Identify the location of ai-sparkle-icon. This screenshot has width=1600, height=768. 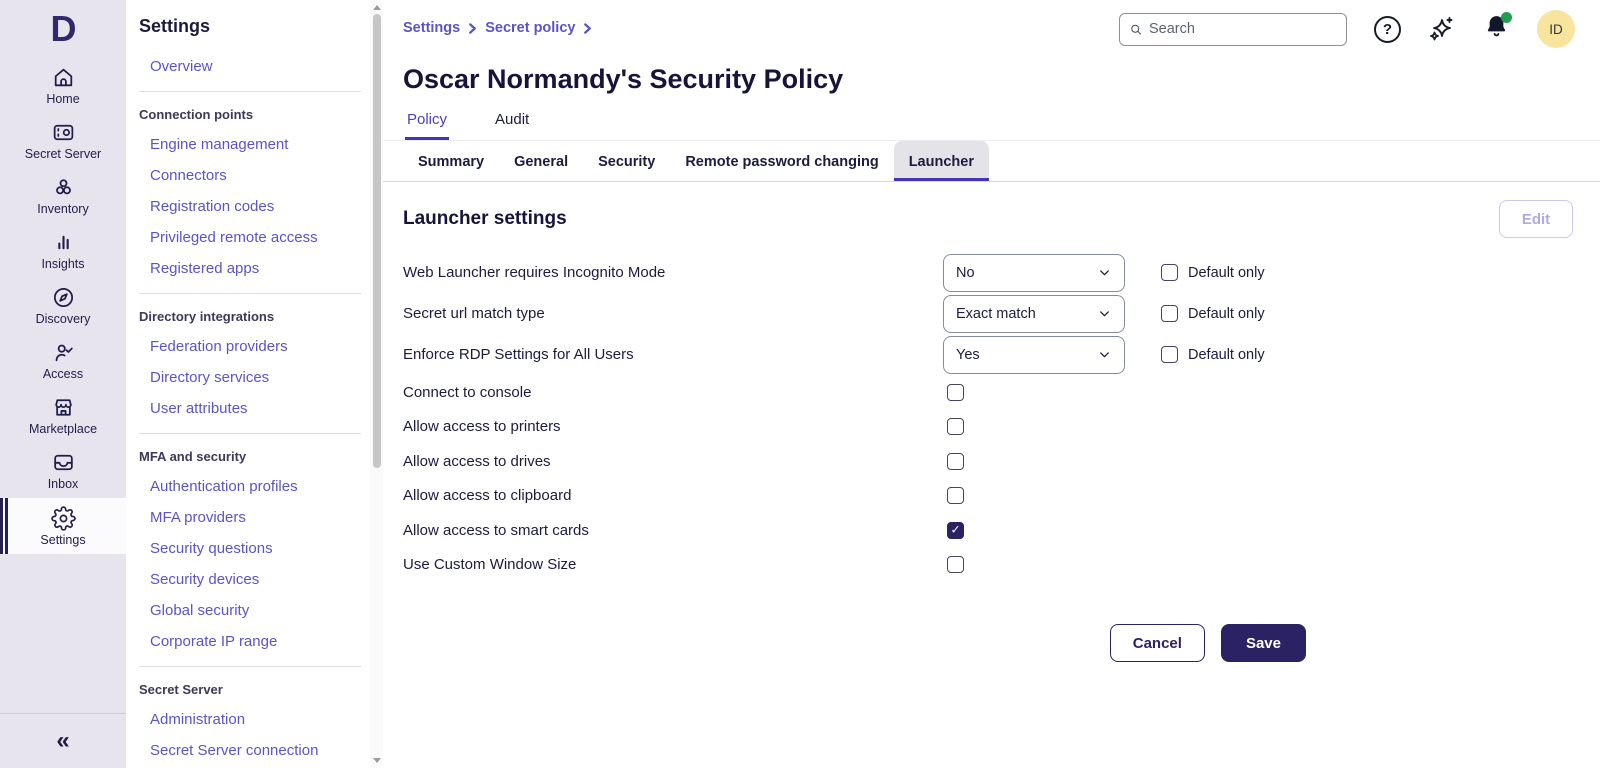
(1442, 29).